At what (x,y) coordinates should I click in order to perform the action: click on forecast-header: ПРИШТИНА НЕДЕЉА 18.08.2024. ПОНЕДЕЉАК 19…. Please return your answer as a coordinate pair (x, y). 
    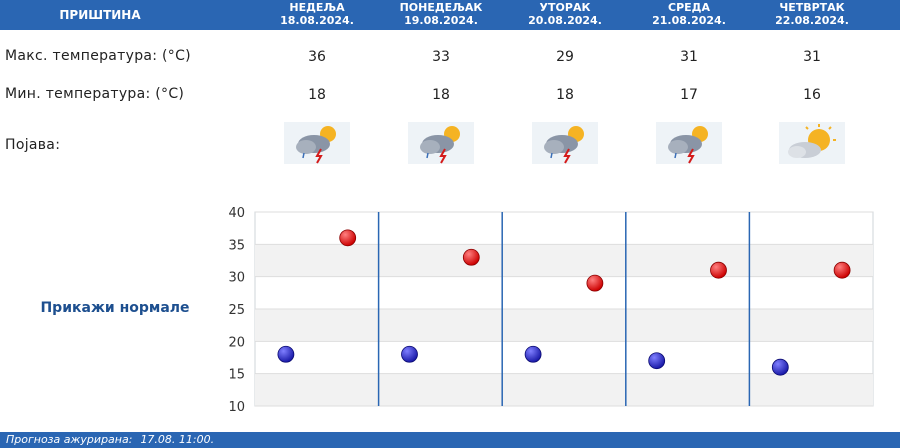
    Looking at the image, I should click on (450, 15).